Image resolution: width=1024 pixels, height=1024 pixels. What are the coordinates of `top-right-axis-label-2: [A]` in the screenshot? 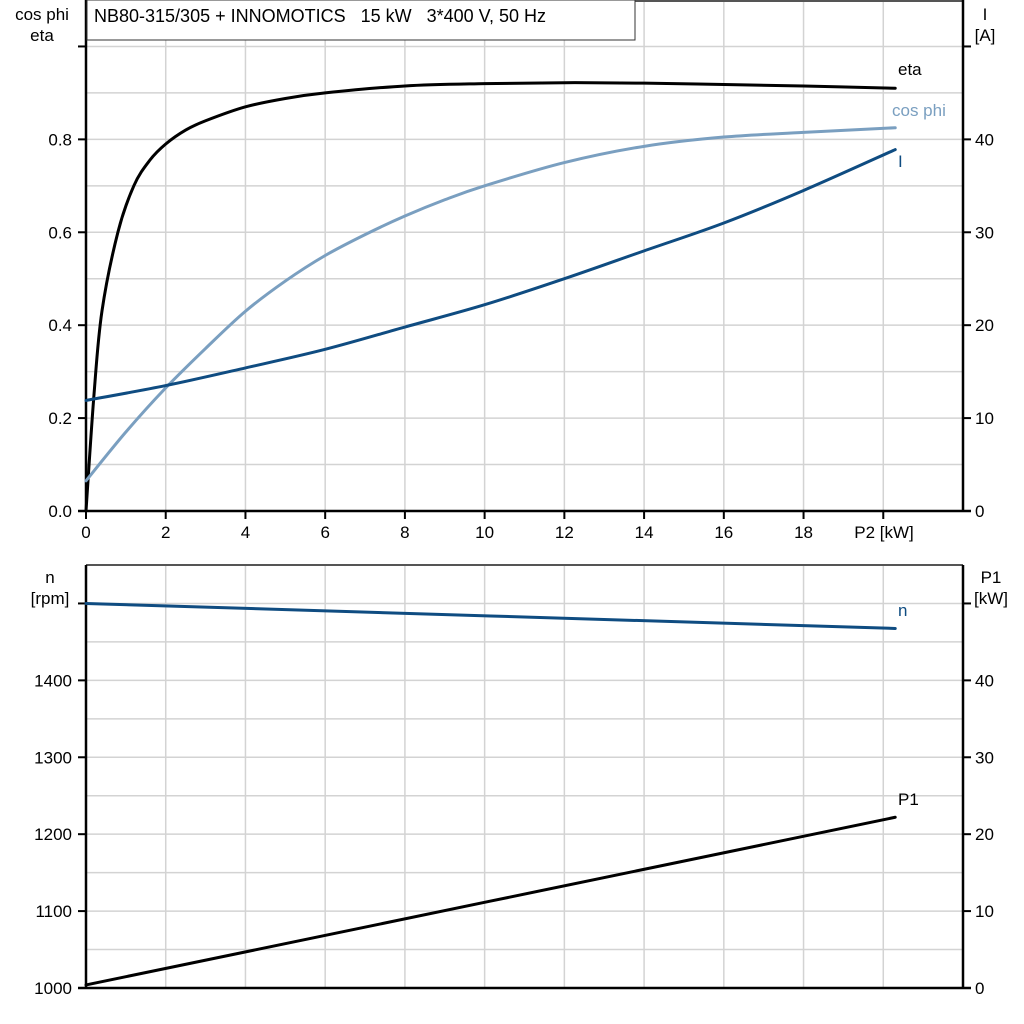 It's located at (985, 35).